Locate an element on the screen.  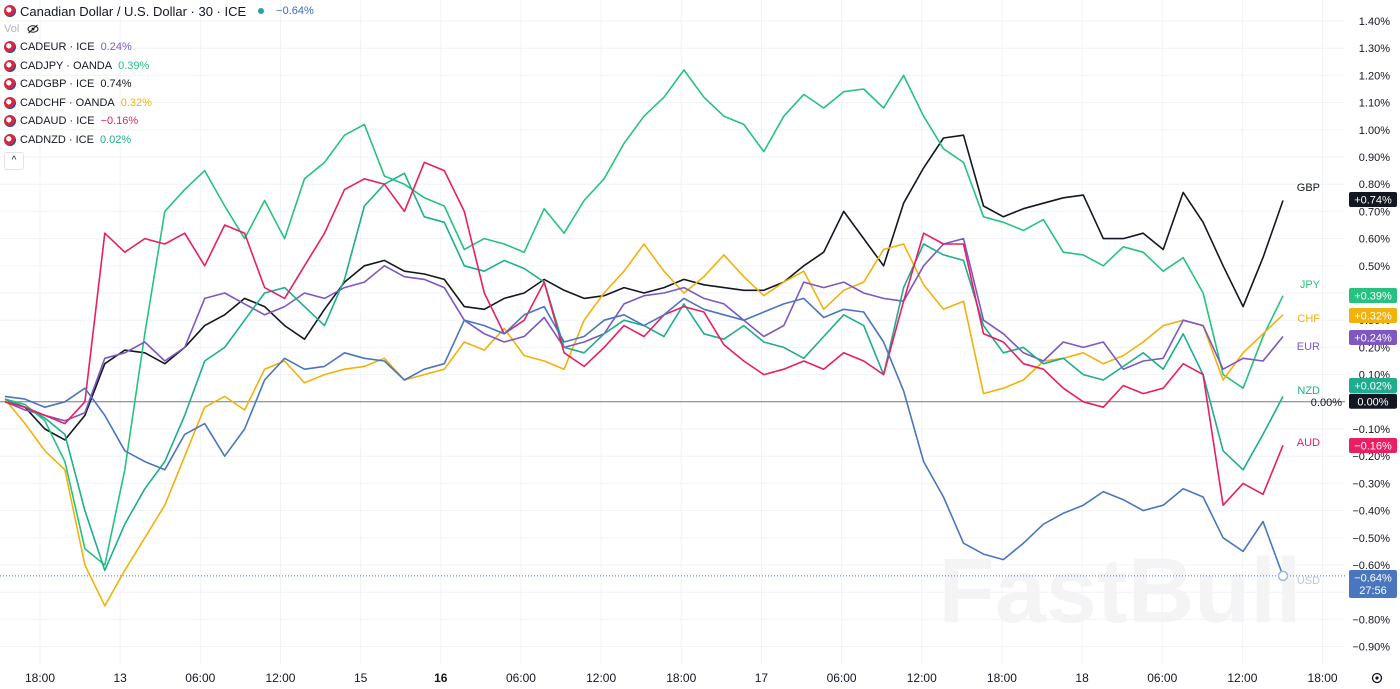
y-tick-label: 0.70% is located at coordinates (1374, 212).